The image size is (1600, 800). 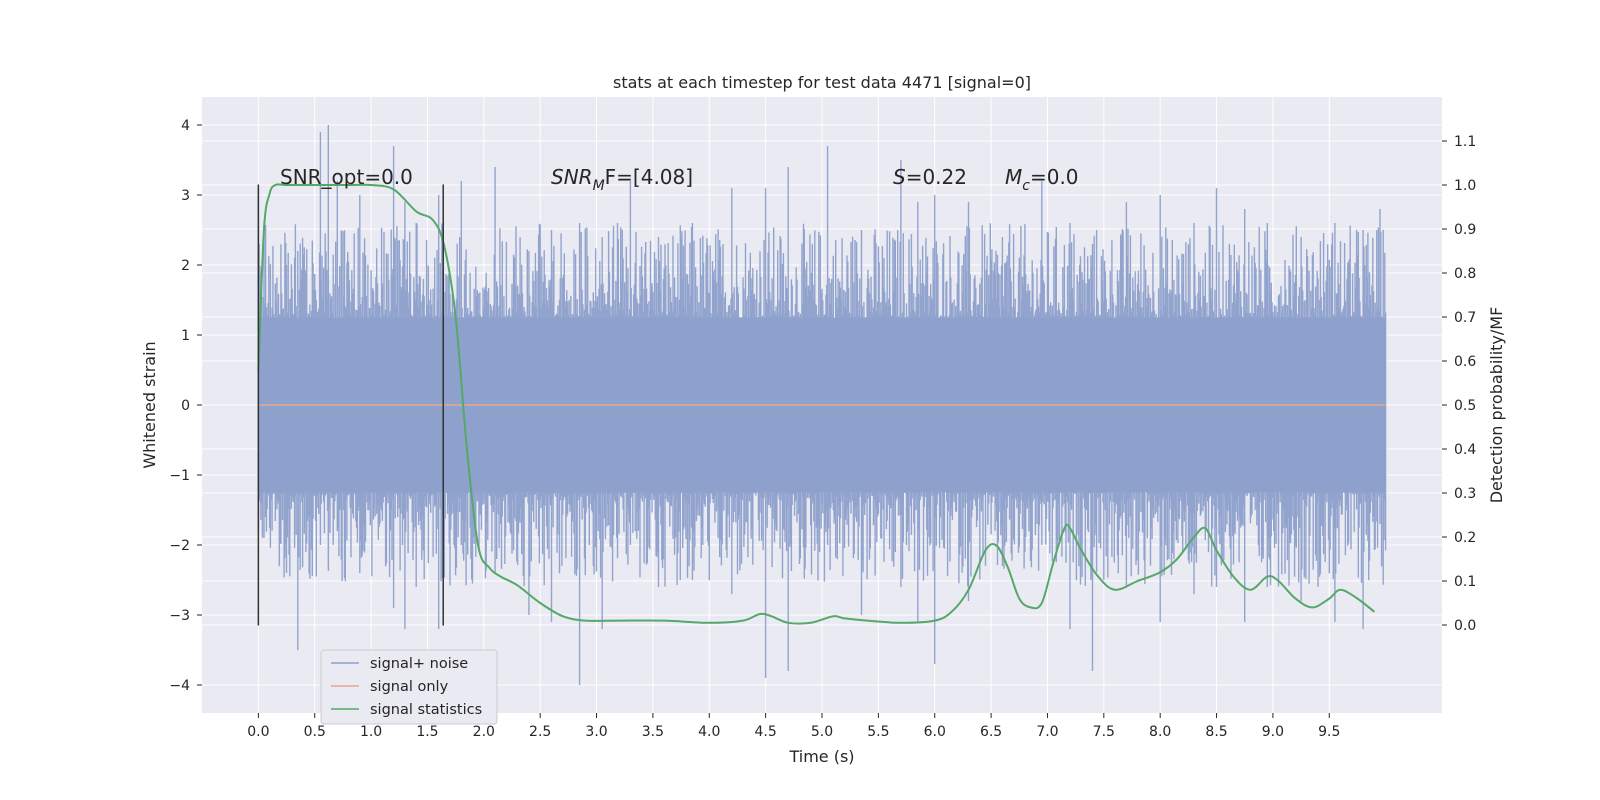 I want to click on y-axis-label-left: Whitened strain, so click(x=149, y=404).